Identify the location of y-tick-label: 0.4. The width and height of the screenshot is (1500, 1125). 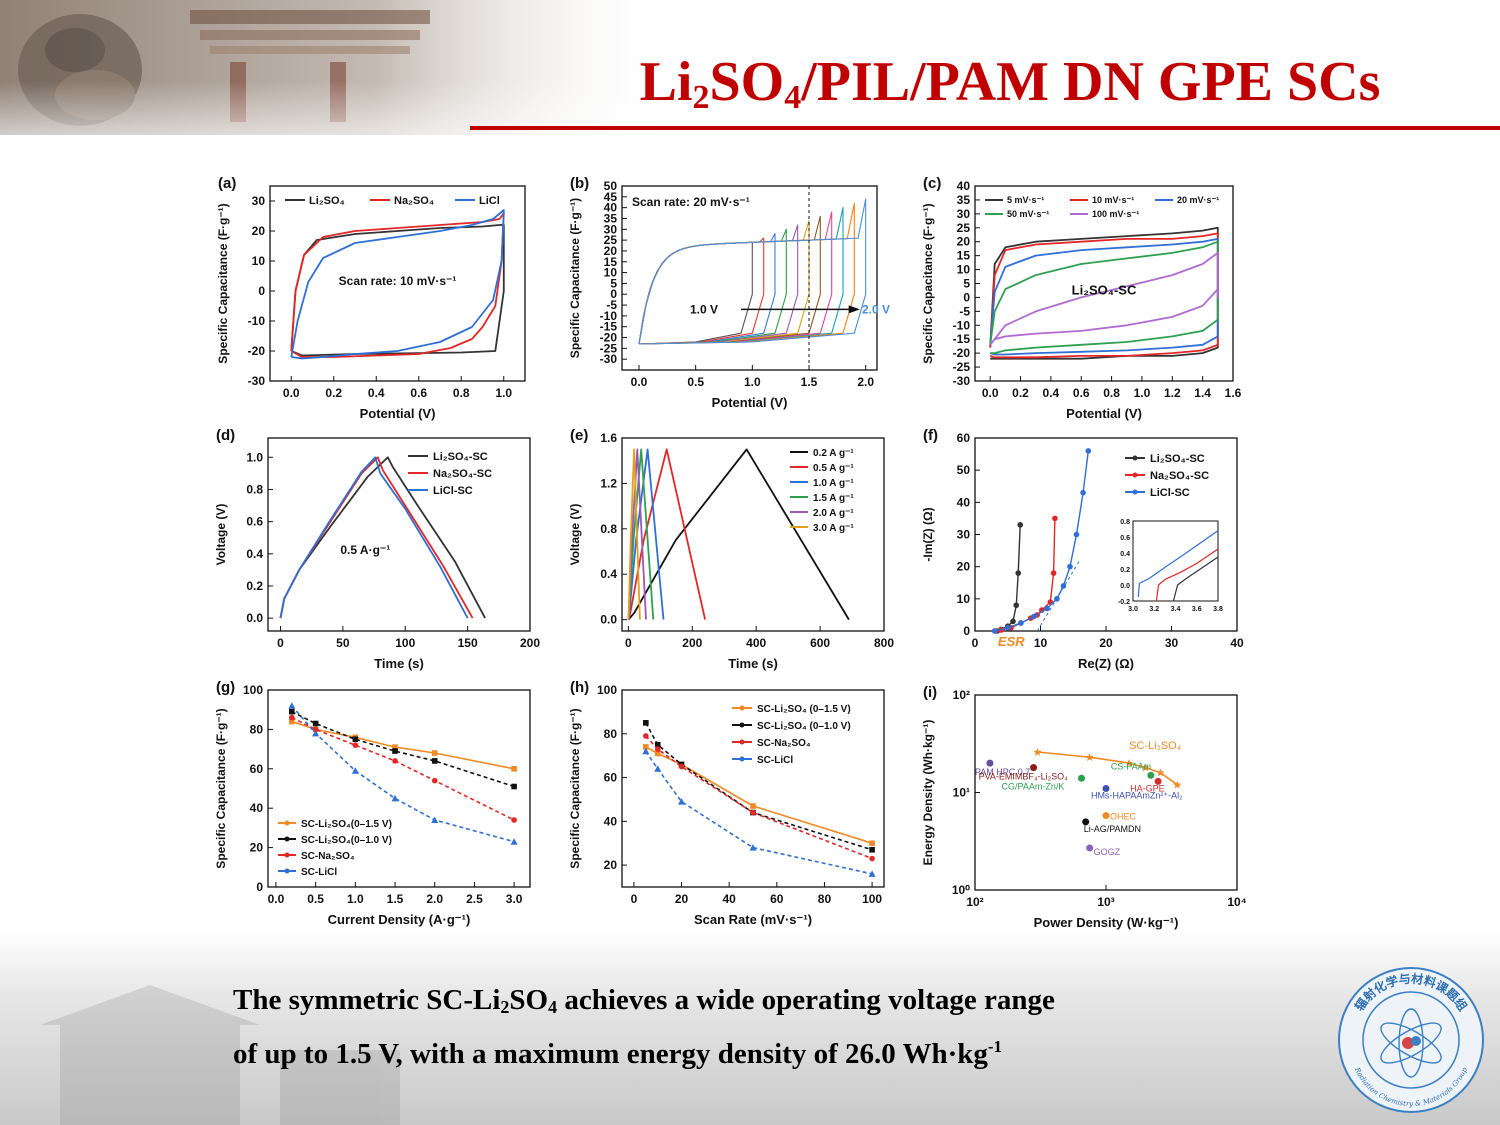
(608, 574).